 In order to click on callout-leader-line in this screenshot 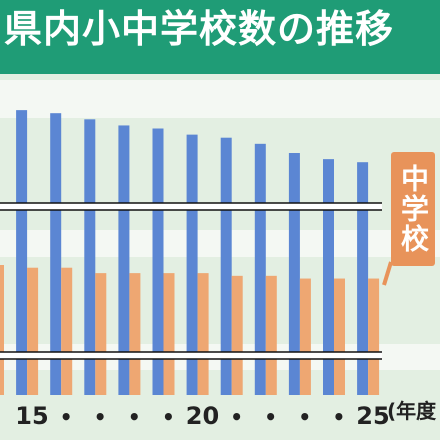, I will do `click(387, 273)`.